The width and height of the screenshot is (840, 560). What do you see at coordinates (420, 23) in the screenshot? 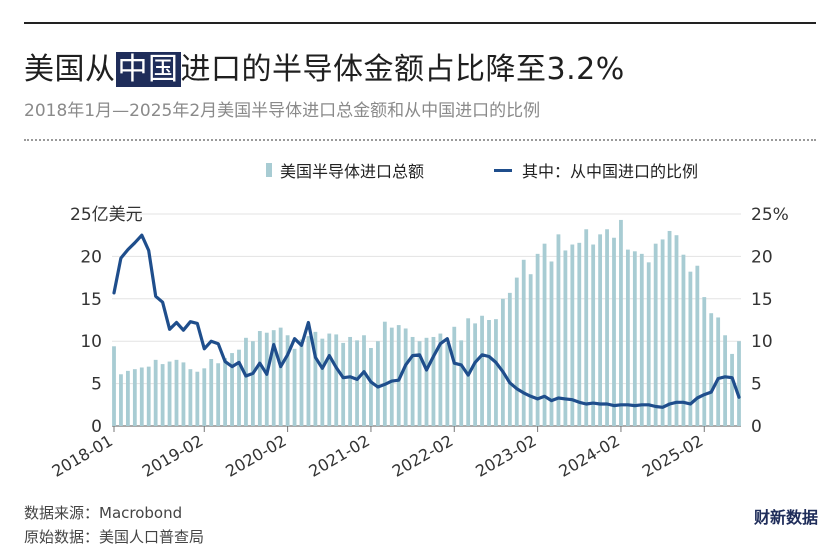
I see `top-rule` at bounding box center [420, 23].